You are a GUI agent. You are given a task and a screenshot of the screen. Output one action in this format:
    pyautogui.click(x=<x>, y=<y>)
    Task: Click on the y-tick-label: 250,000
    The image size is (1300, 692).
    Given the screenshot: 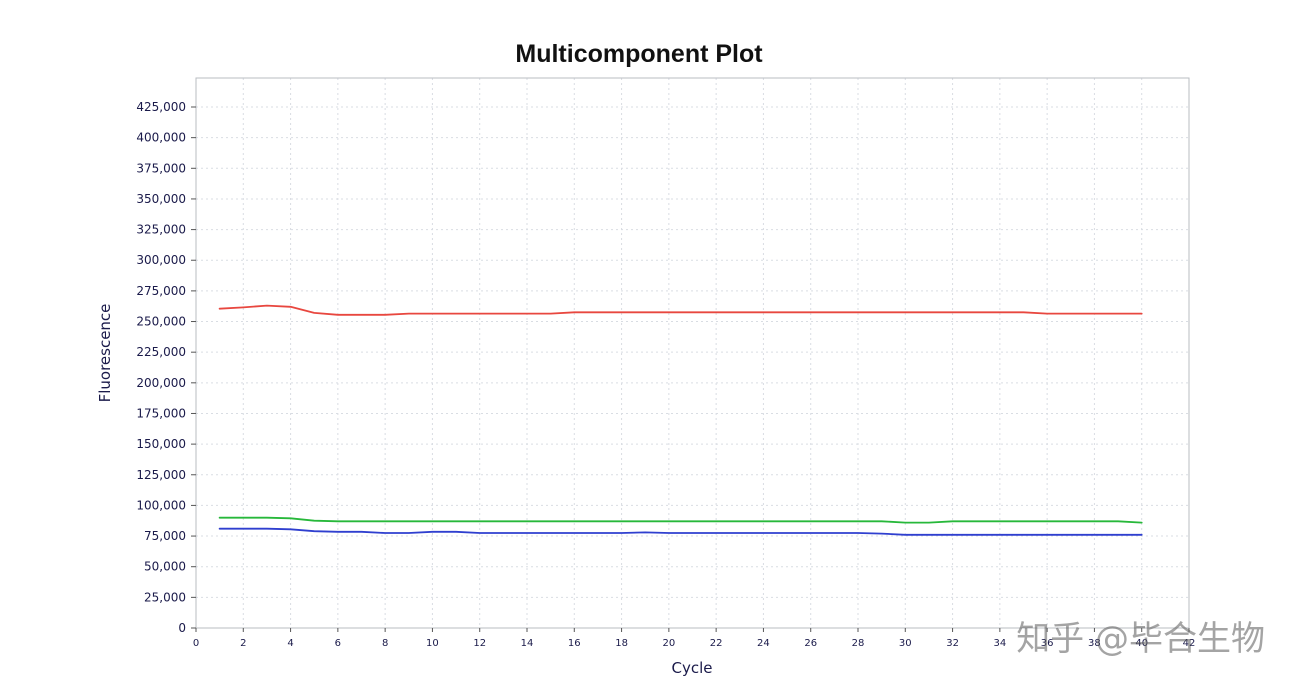 What is the action you would take?
    pyautogui.click(x=161, y=322)
    